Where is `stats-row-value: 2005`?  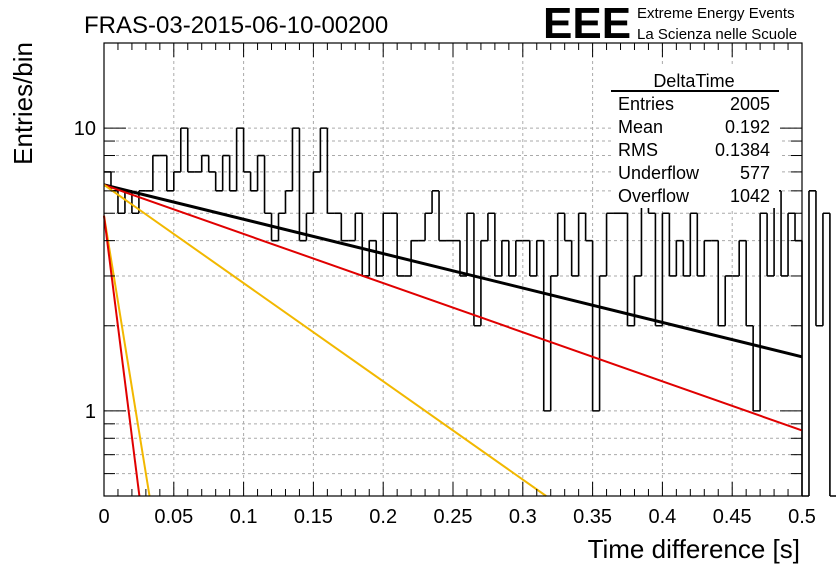 stats-row-value: 2005 is located at coordinates (750, 104).